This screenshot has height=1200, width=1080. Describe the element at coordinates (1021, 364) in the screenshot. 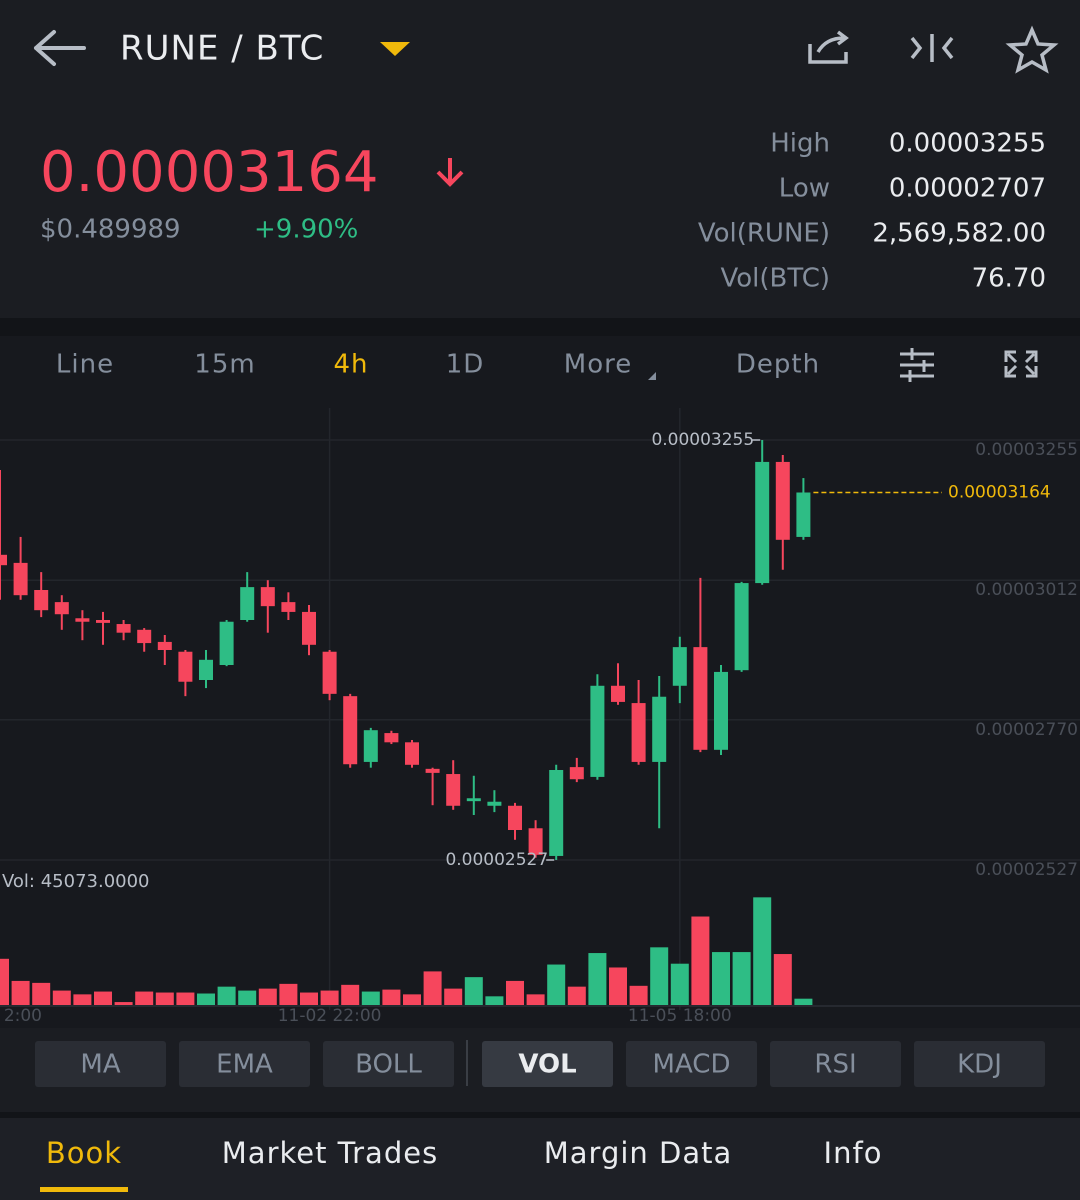

I see `fullscreen-button` at that location.